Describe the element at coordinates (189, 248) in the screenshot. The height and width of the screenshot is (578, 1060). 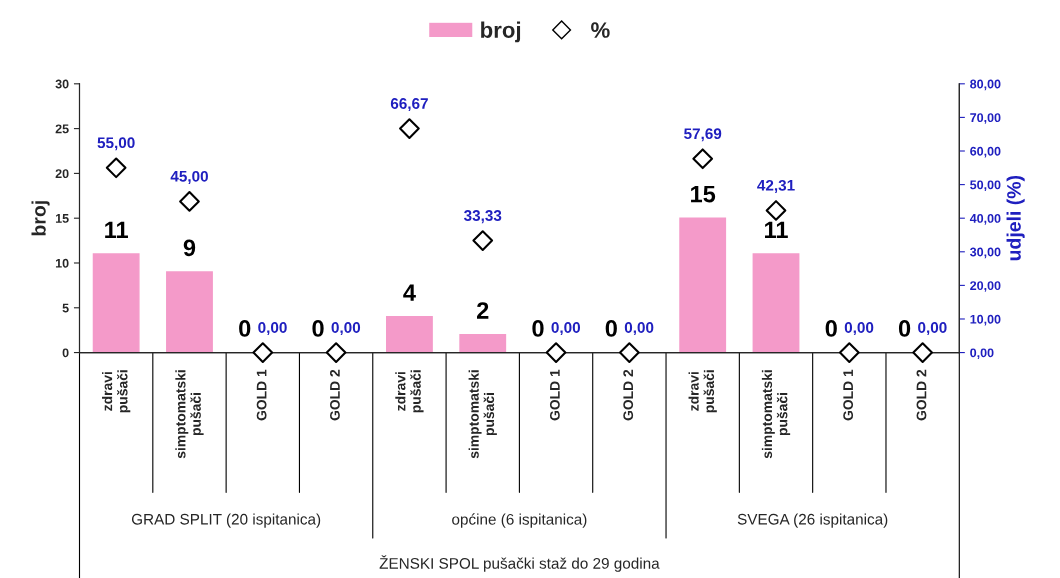
I see `data-label: 9` at that location.